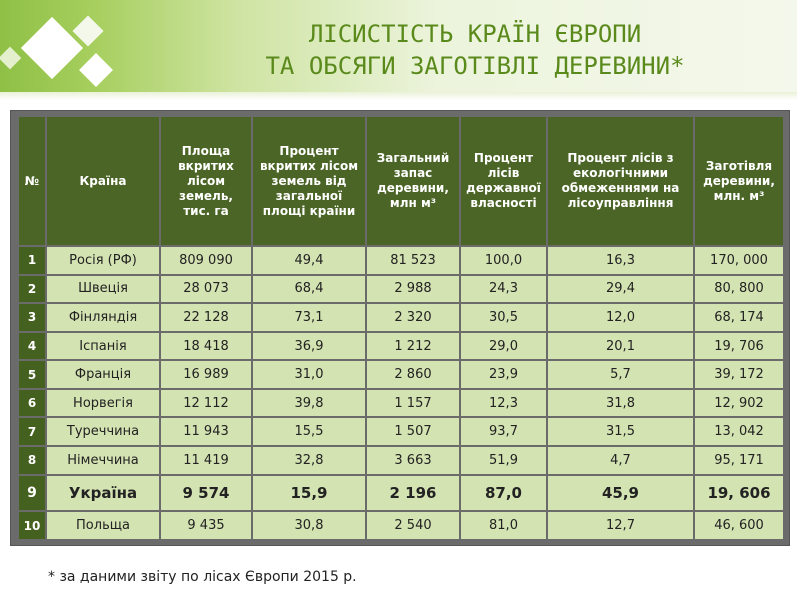 Image resolution: width=797 pixels, height=600 pixels. What do you see at coordinates (103, 493) in the screenshot?
I see `country-name-cell: Україна` at bounding box center [103, 493].